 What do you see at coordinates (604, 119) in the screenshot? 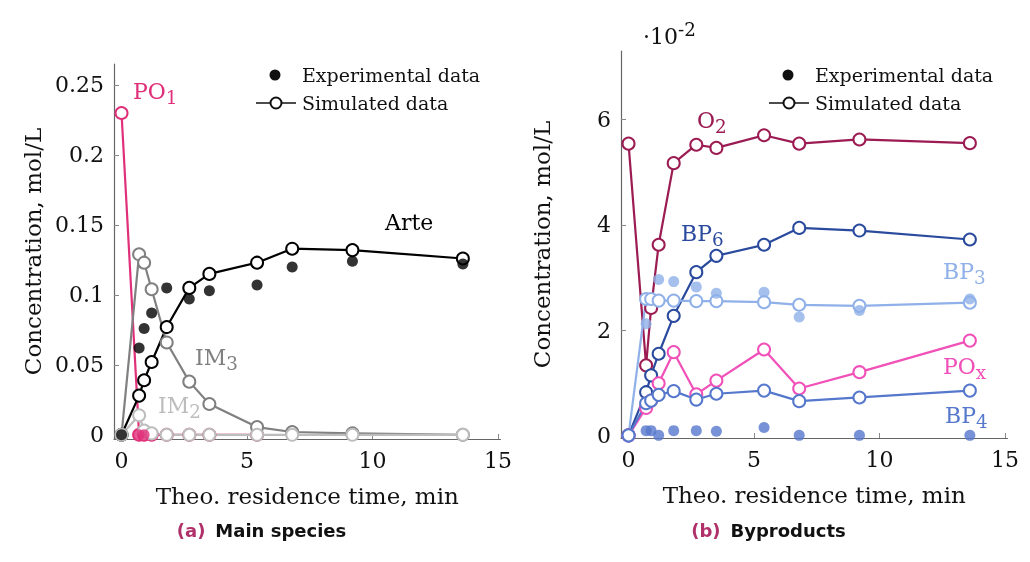
I see `y-tick-label: 6` at bounding box center [604, 119].